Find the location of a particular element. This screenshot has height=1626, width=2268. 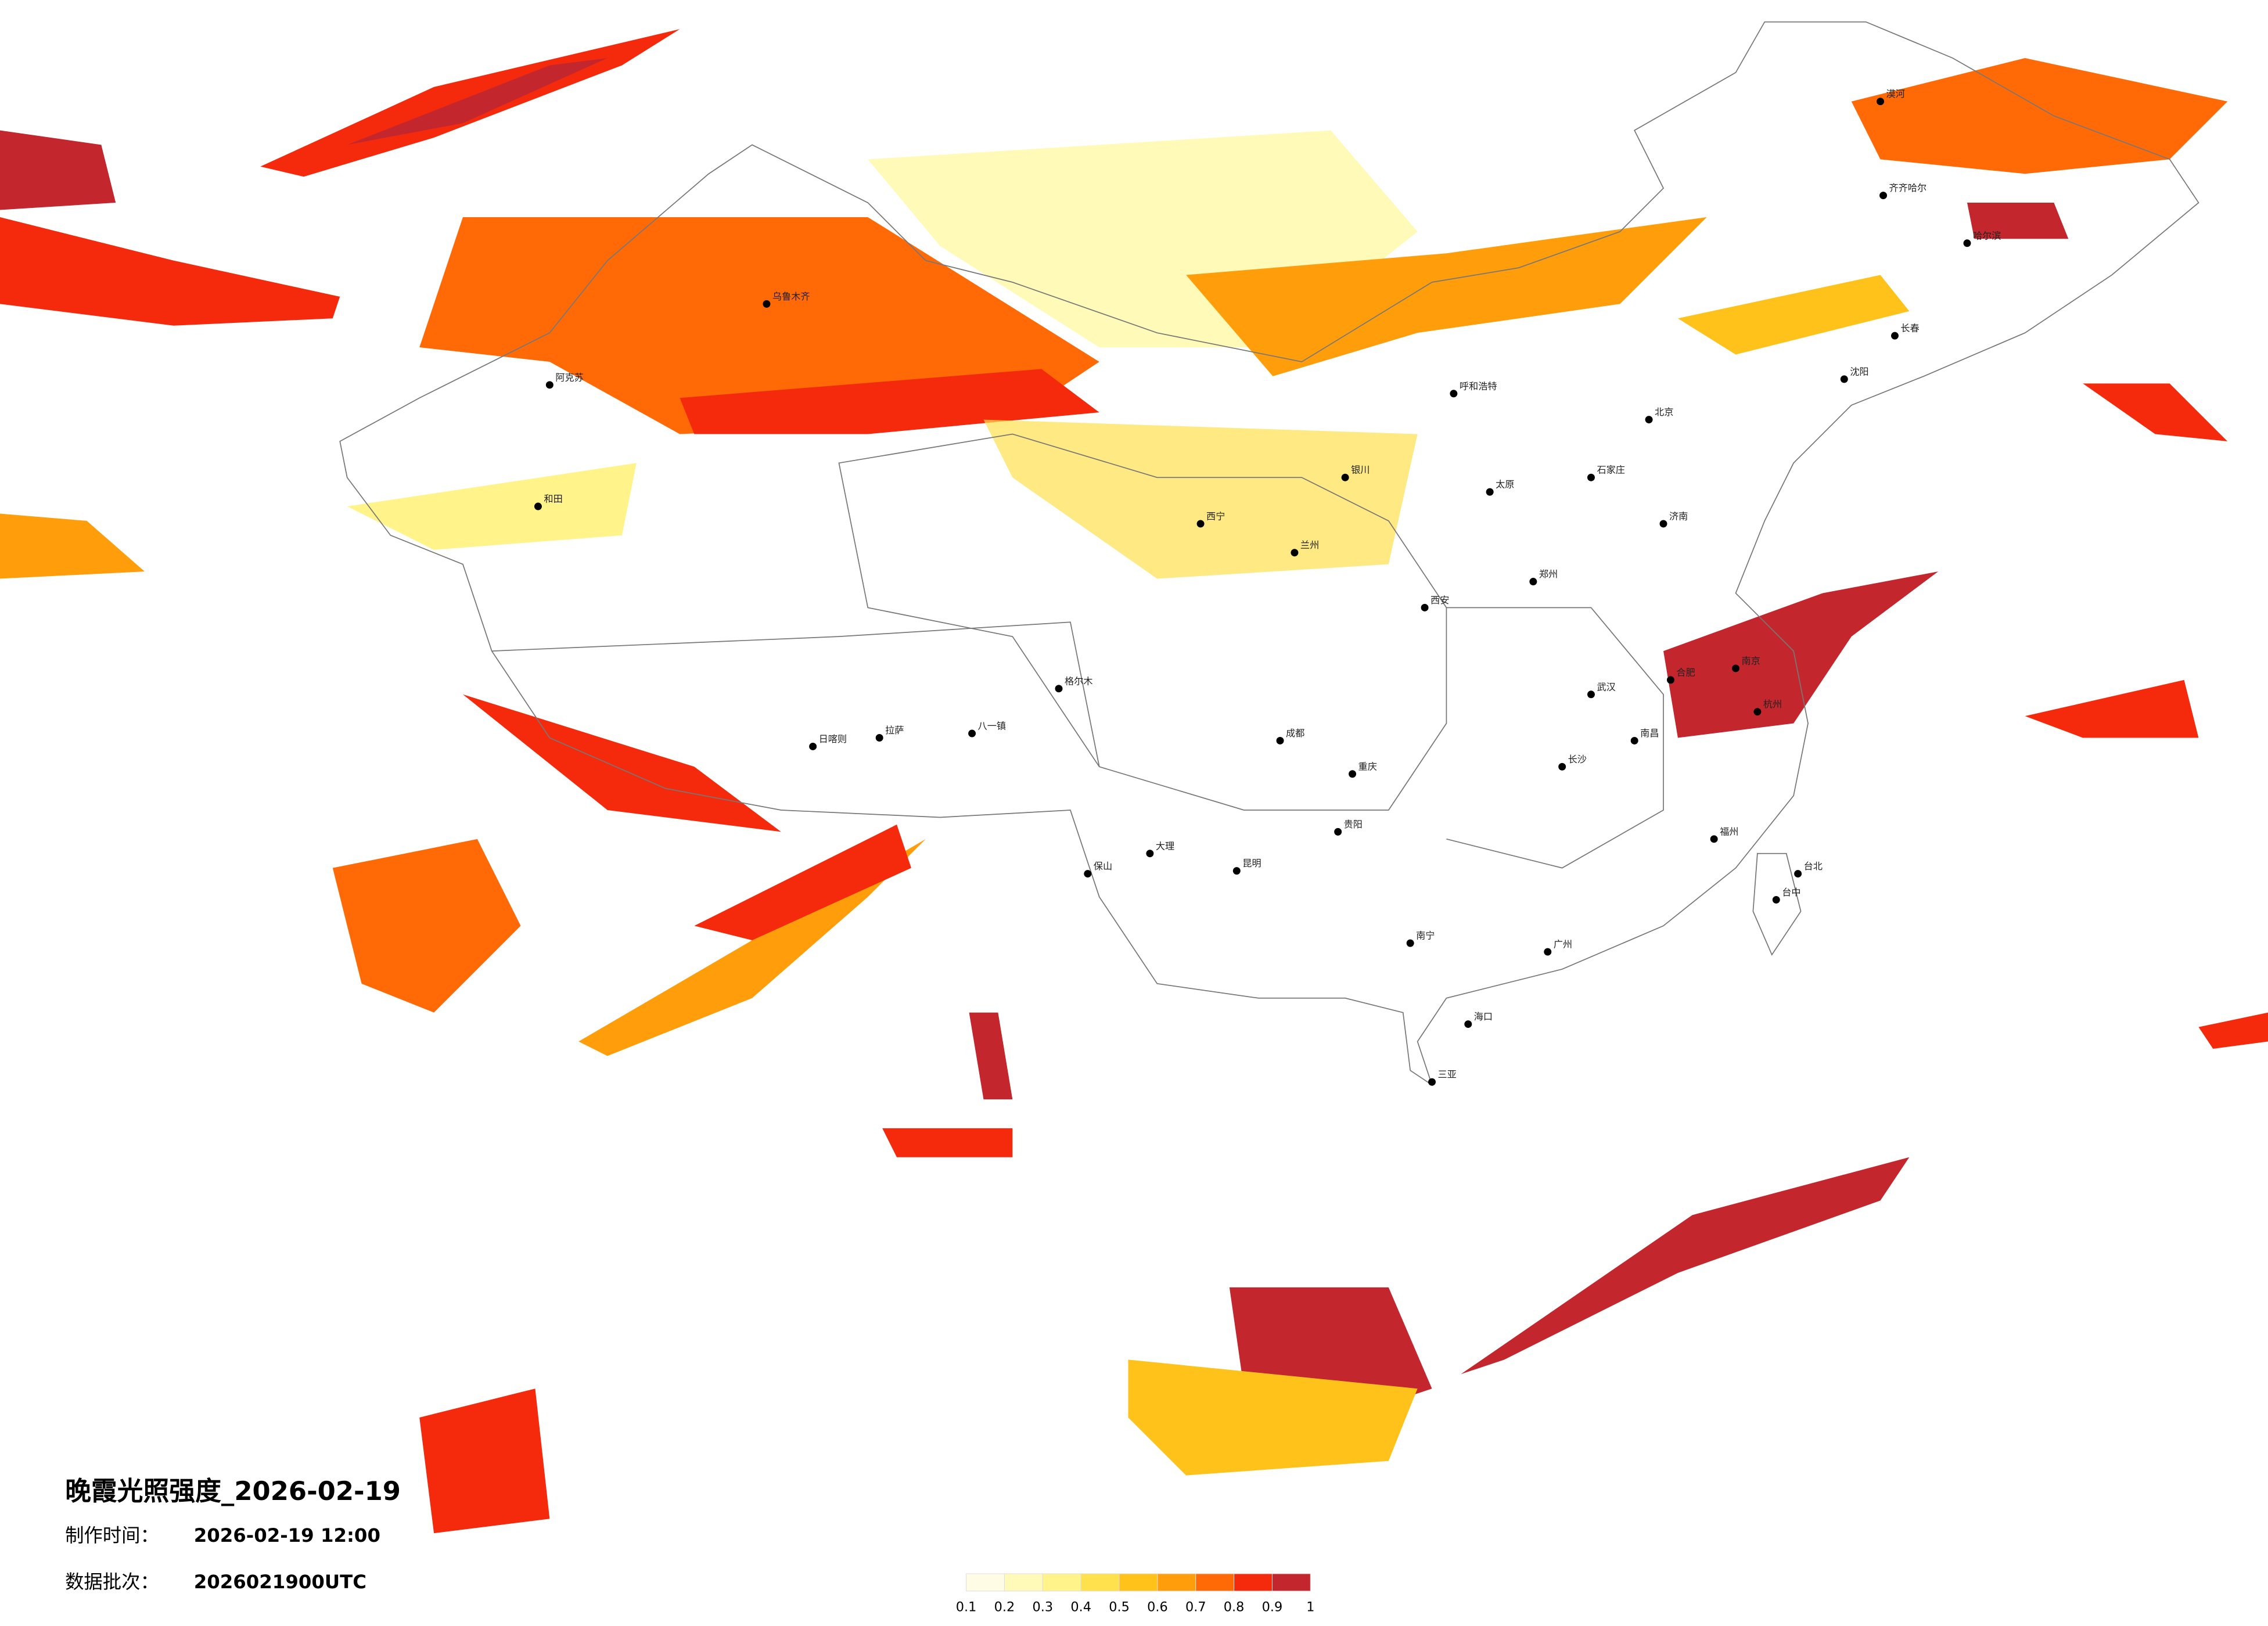

city-label: 南昌 is located at coordinates (1649, 733).